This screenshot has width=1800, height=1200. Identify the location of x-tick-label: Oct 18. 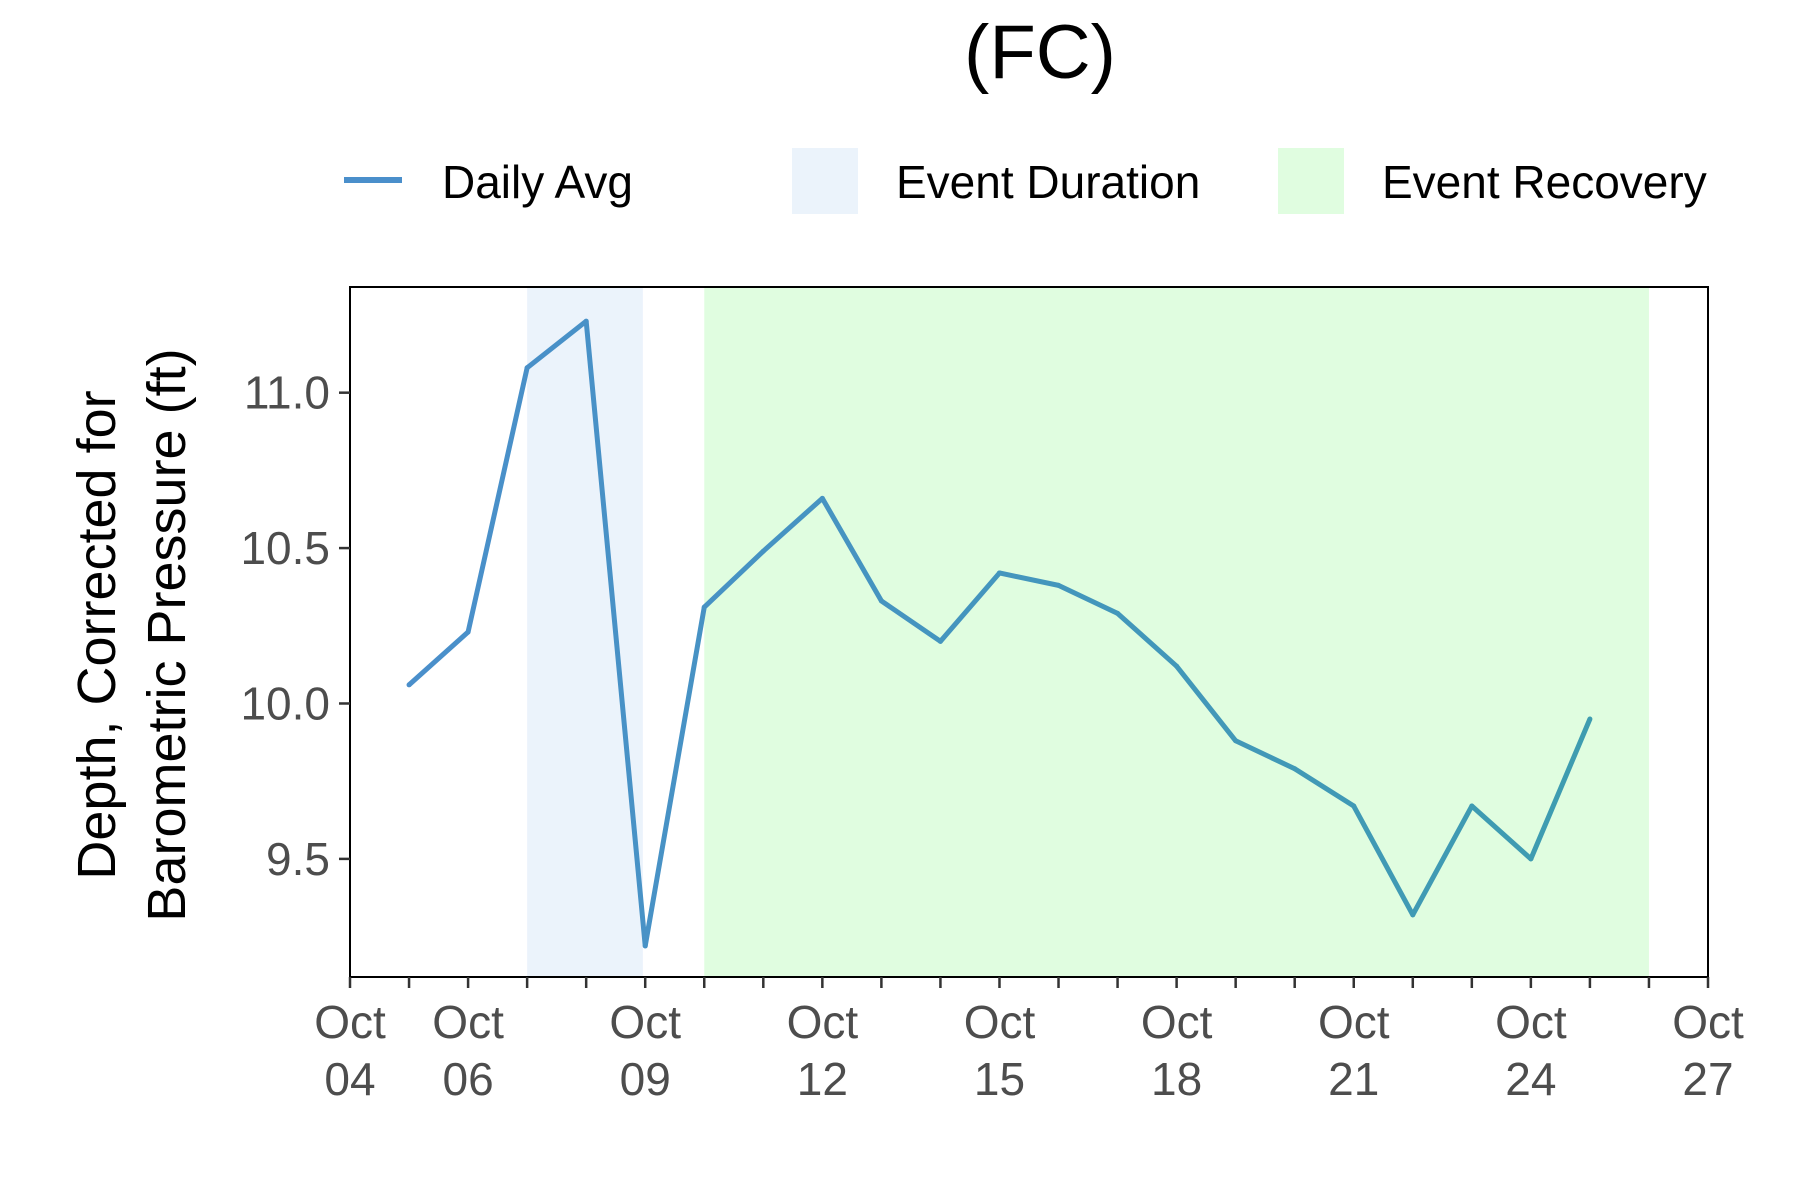
(1177, 1050).